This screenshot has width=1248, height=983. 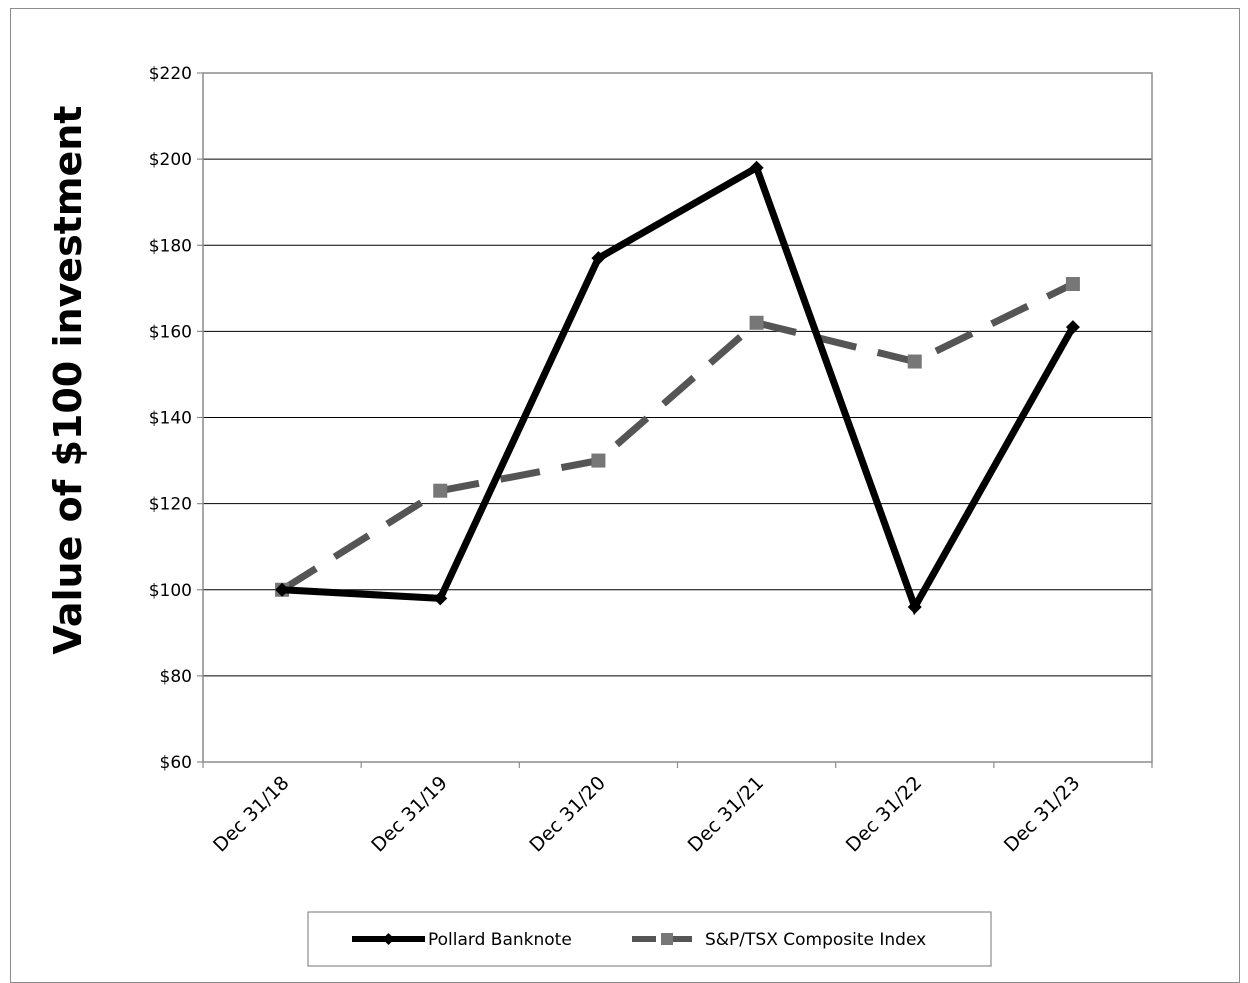 What do you see at coordinates (251, 814) in the screenshot?
I see `x-tick-label: Dec 31/18` at bounding box center [251, 814].